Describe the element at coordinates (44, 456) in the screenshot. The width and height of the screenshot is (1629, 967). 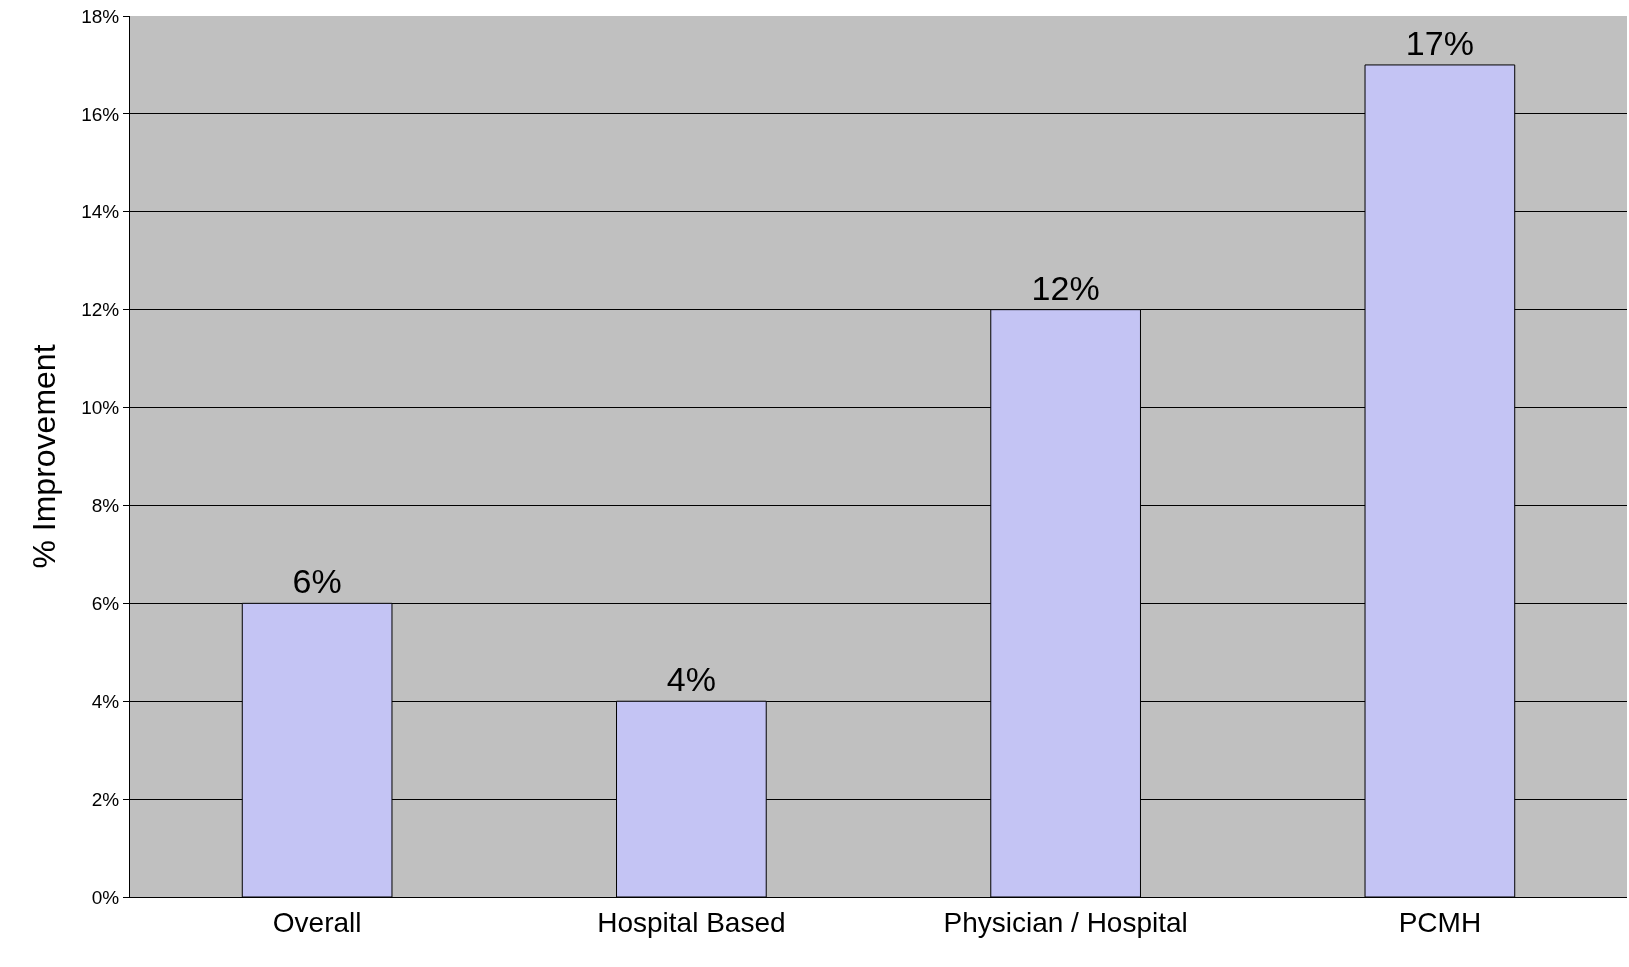
I see `y-axis-title: % Improvement` at that location.